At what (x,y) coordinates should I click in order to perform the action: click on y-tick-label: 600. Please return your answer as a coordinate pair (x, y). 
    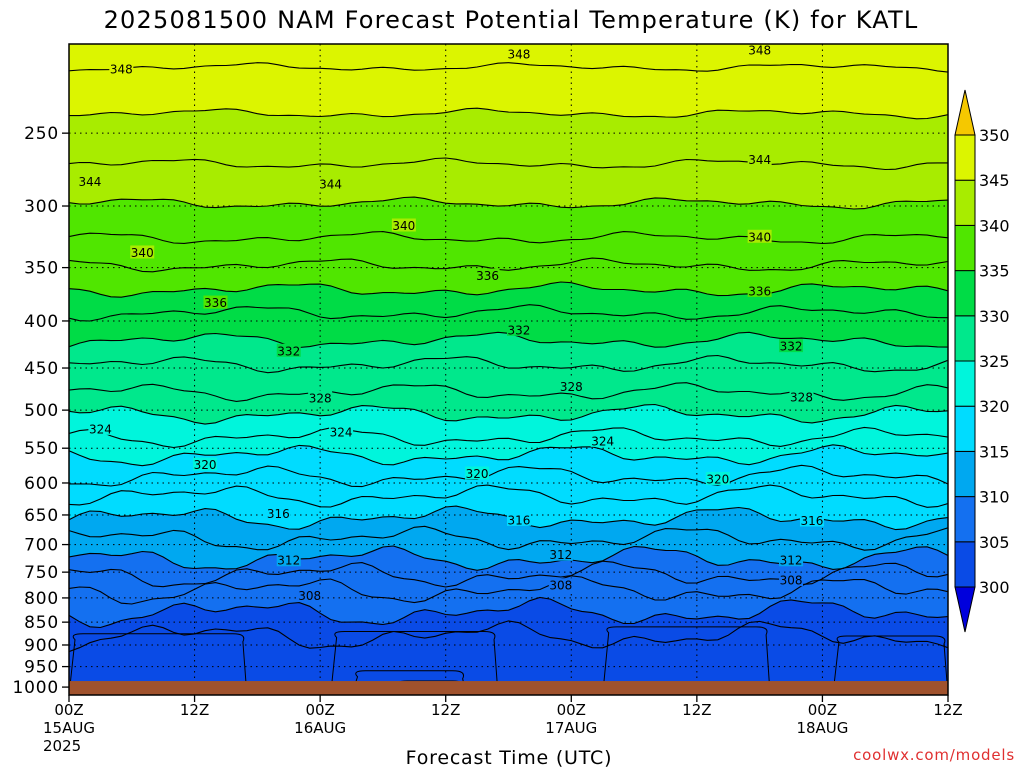
    Looking at the image, I should click on (41, 484).